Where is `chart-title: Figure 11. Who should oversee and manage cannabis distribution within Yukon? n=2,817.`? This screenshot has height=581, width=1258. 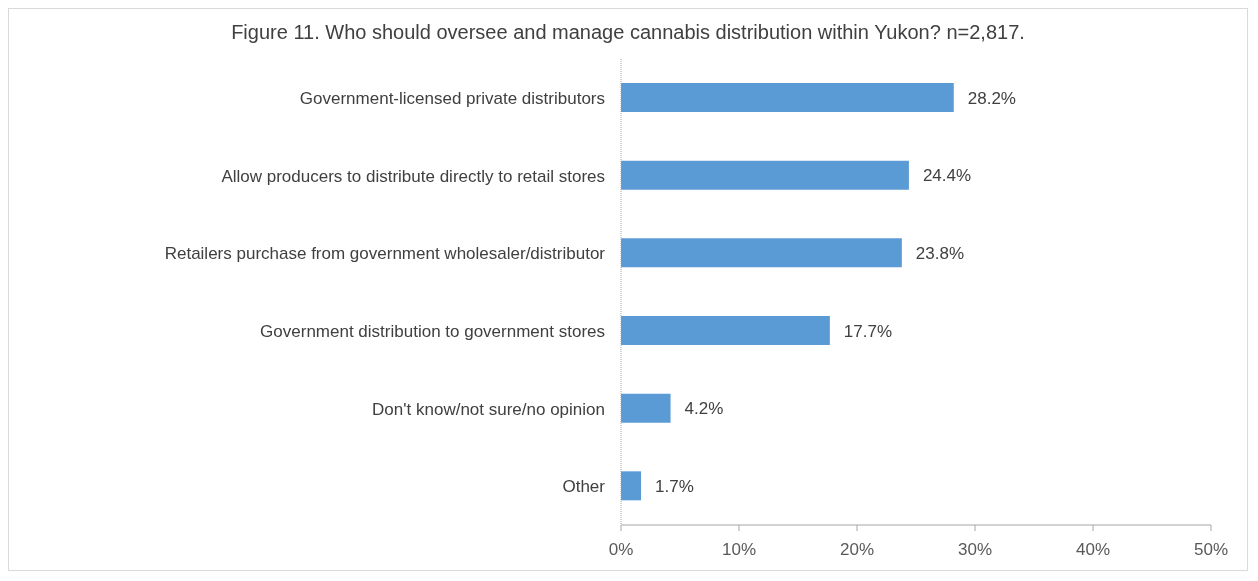
chart-title: Figure 11. Who should oversee and manage cannabis distribution within Yukon? n=2,817. is located at coordinates (628, 32).